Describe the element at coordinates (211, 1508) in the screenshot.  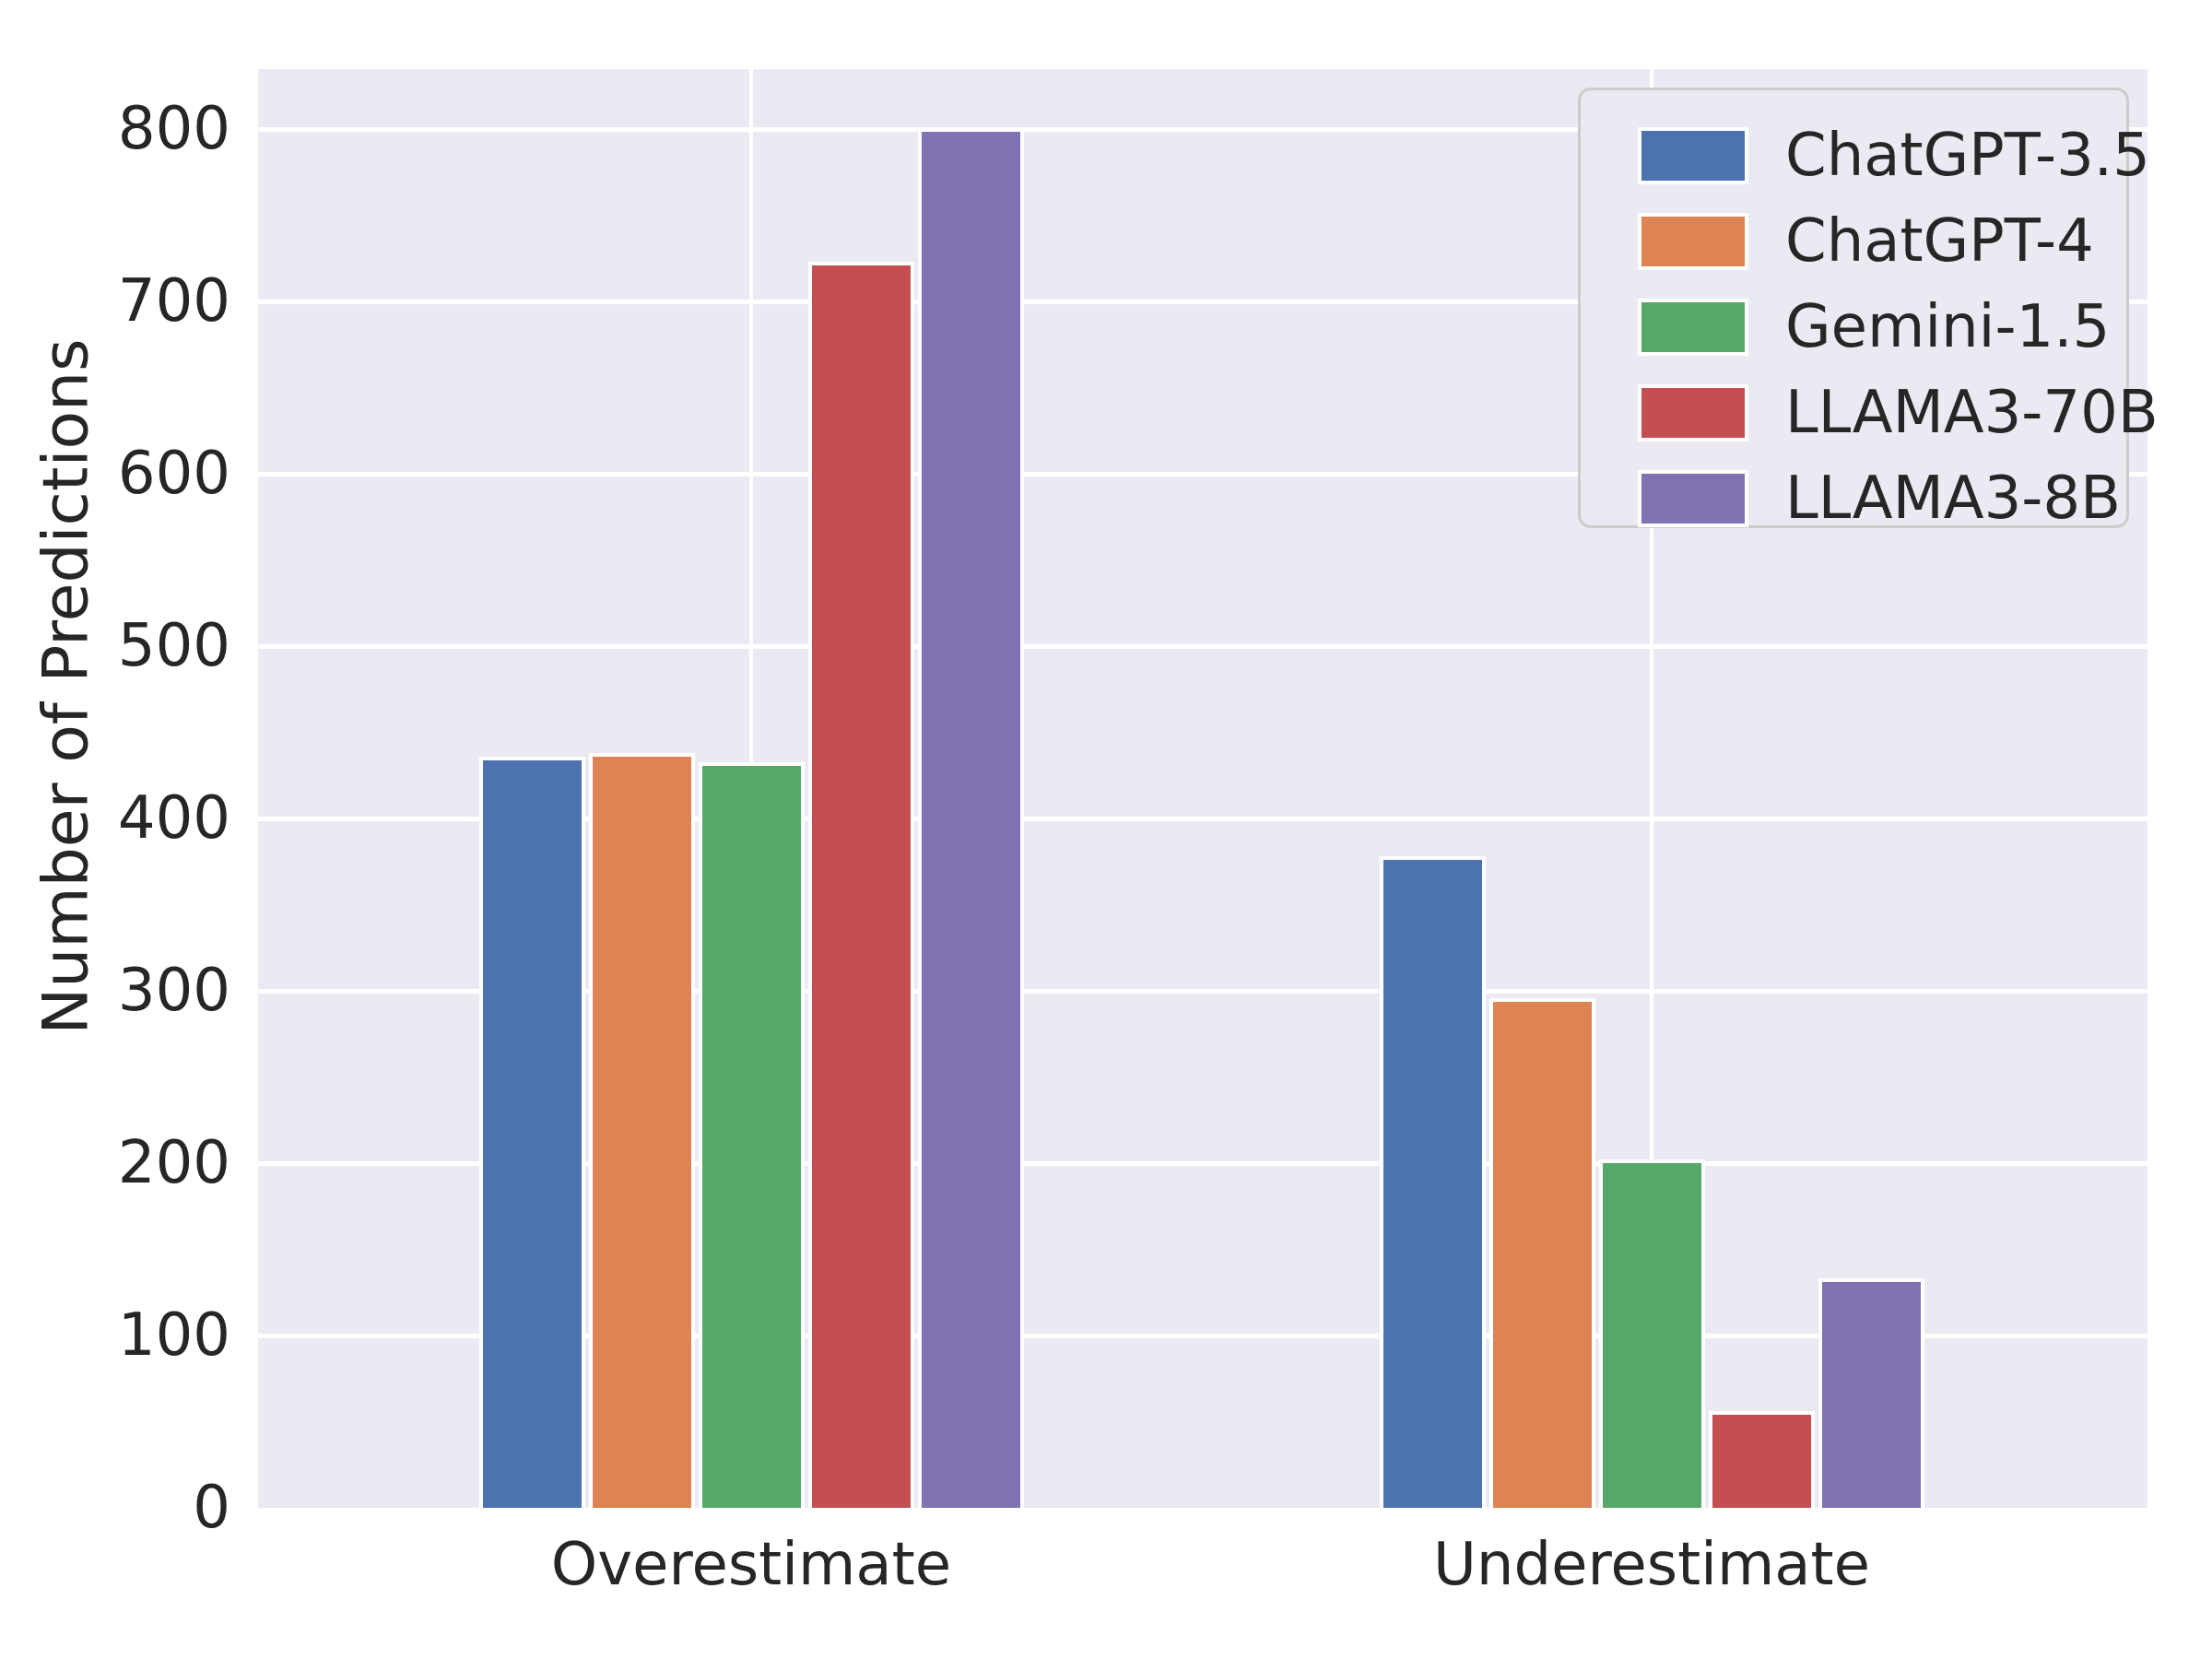
I see `y-tick-label: 0` at that location.